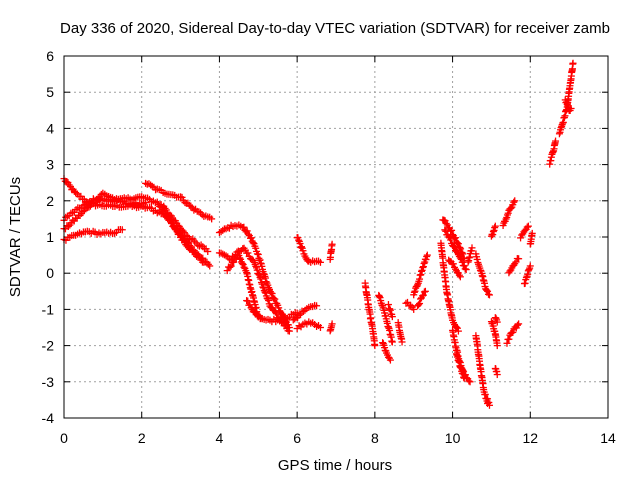  Describe the element at coordinates (50, 56) in the screenshot. I see `y-tick-label: 6` at that location.